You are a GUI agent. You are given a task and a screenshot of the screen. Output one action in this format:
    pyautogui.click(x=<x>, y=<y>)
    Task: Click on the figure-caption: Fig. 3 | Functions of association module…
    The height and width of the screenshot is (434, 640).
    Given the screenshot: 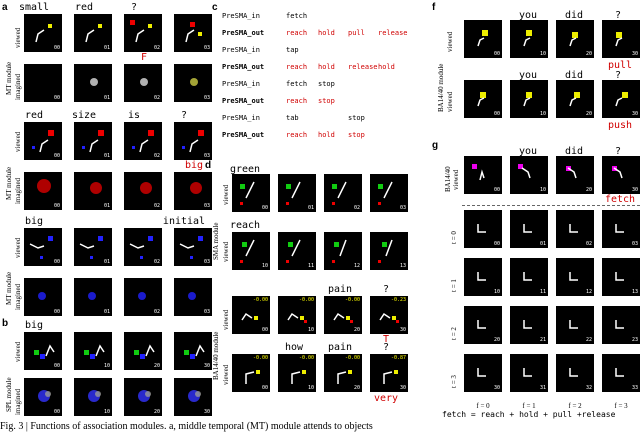 What is the action you would take?
    pyautogui.click(x=186, y=426)
    